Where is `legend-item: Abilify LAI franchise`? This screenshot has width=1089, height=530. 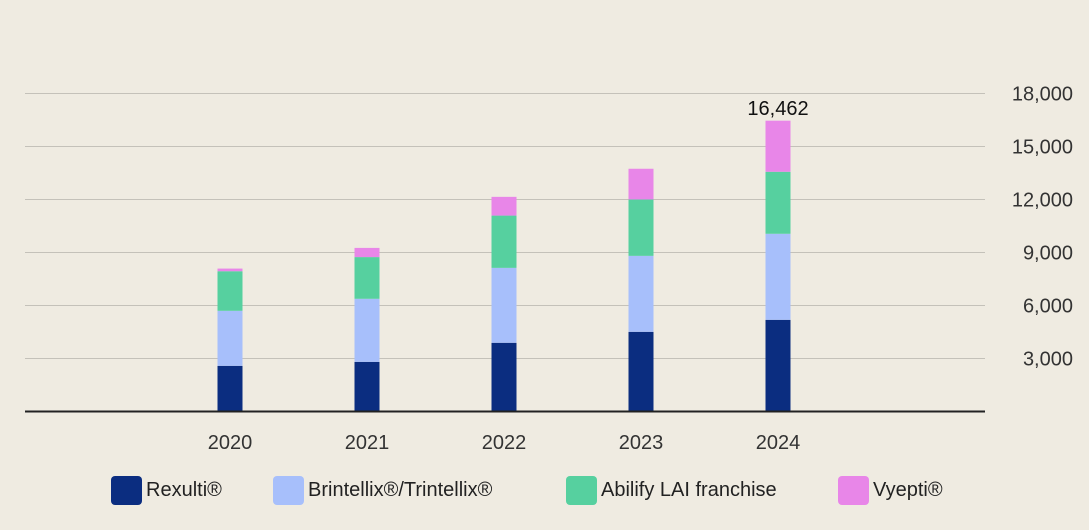 legend-item: Abilify LAI franchise is located at coordinates (671, 490).